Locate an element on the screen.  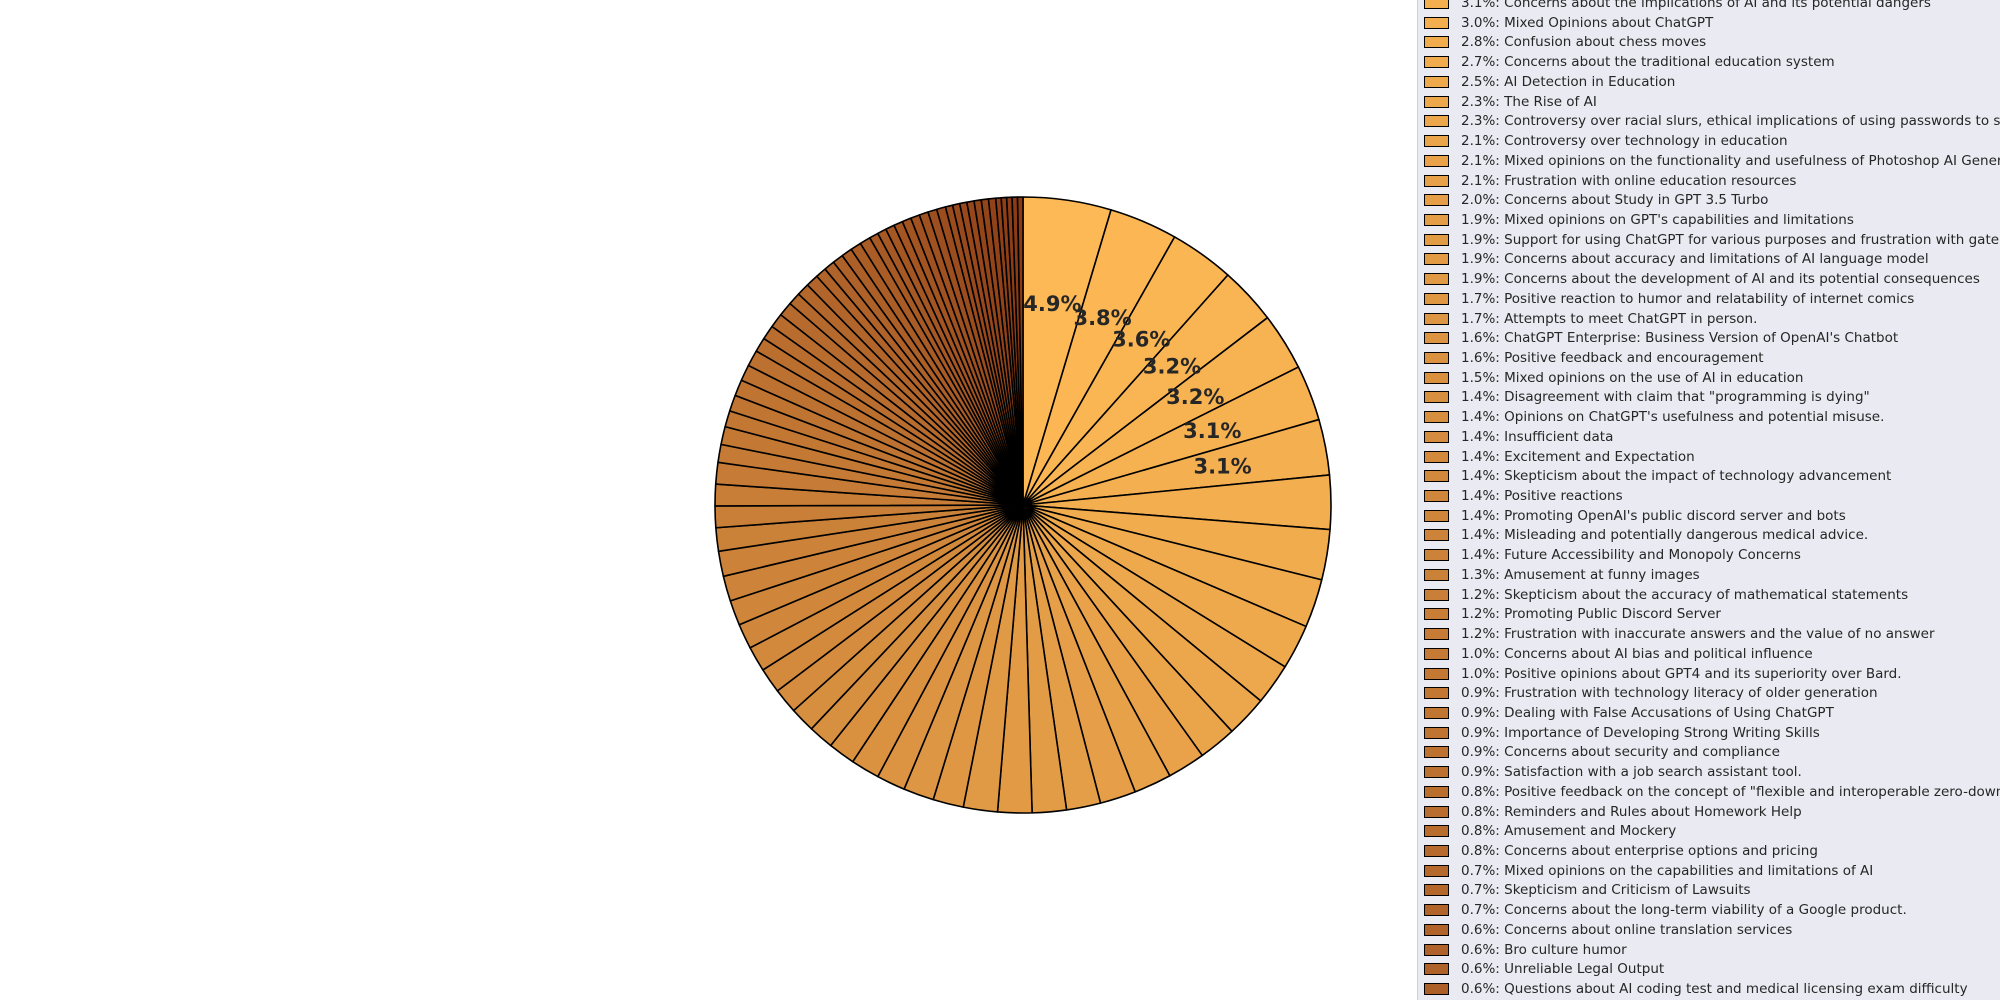
legend-item: 2.5%: AI Detection in Education is located at coordinates (1549, 82).